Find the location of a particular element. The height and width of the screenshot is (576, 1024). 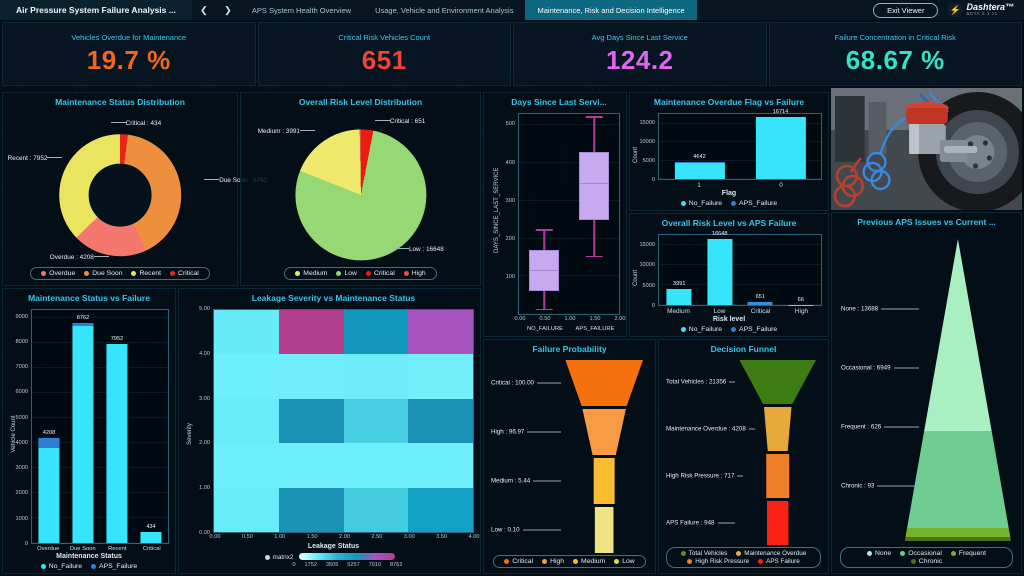

days-since-service-boxplot: 100 200 300 400 500 is located at coordinates (558, 214).